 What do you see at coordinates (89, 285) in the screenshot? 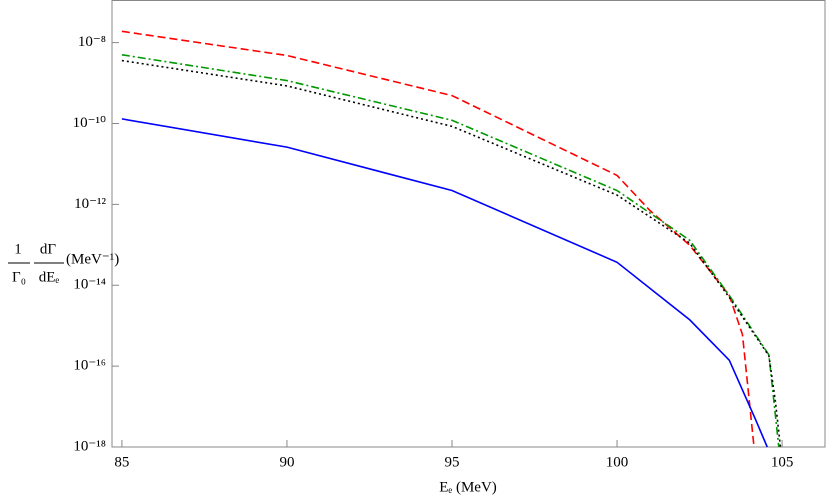
I see `y-tick-label: 10⁻¹⁴` at bounding box center [89, 285].